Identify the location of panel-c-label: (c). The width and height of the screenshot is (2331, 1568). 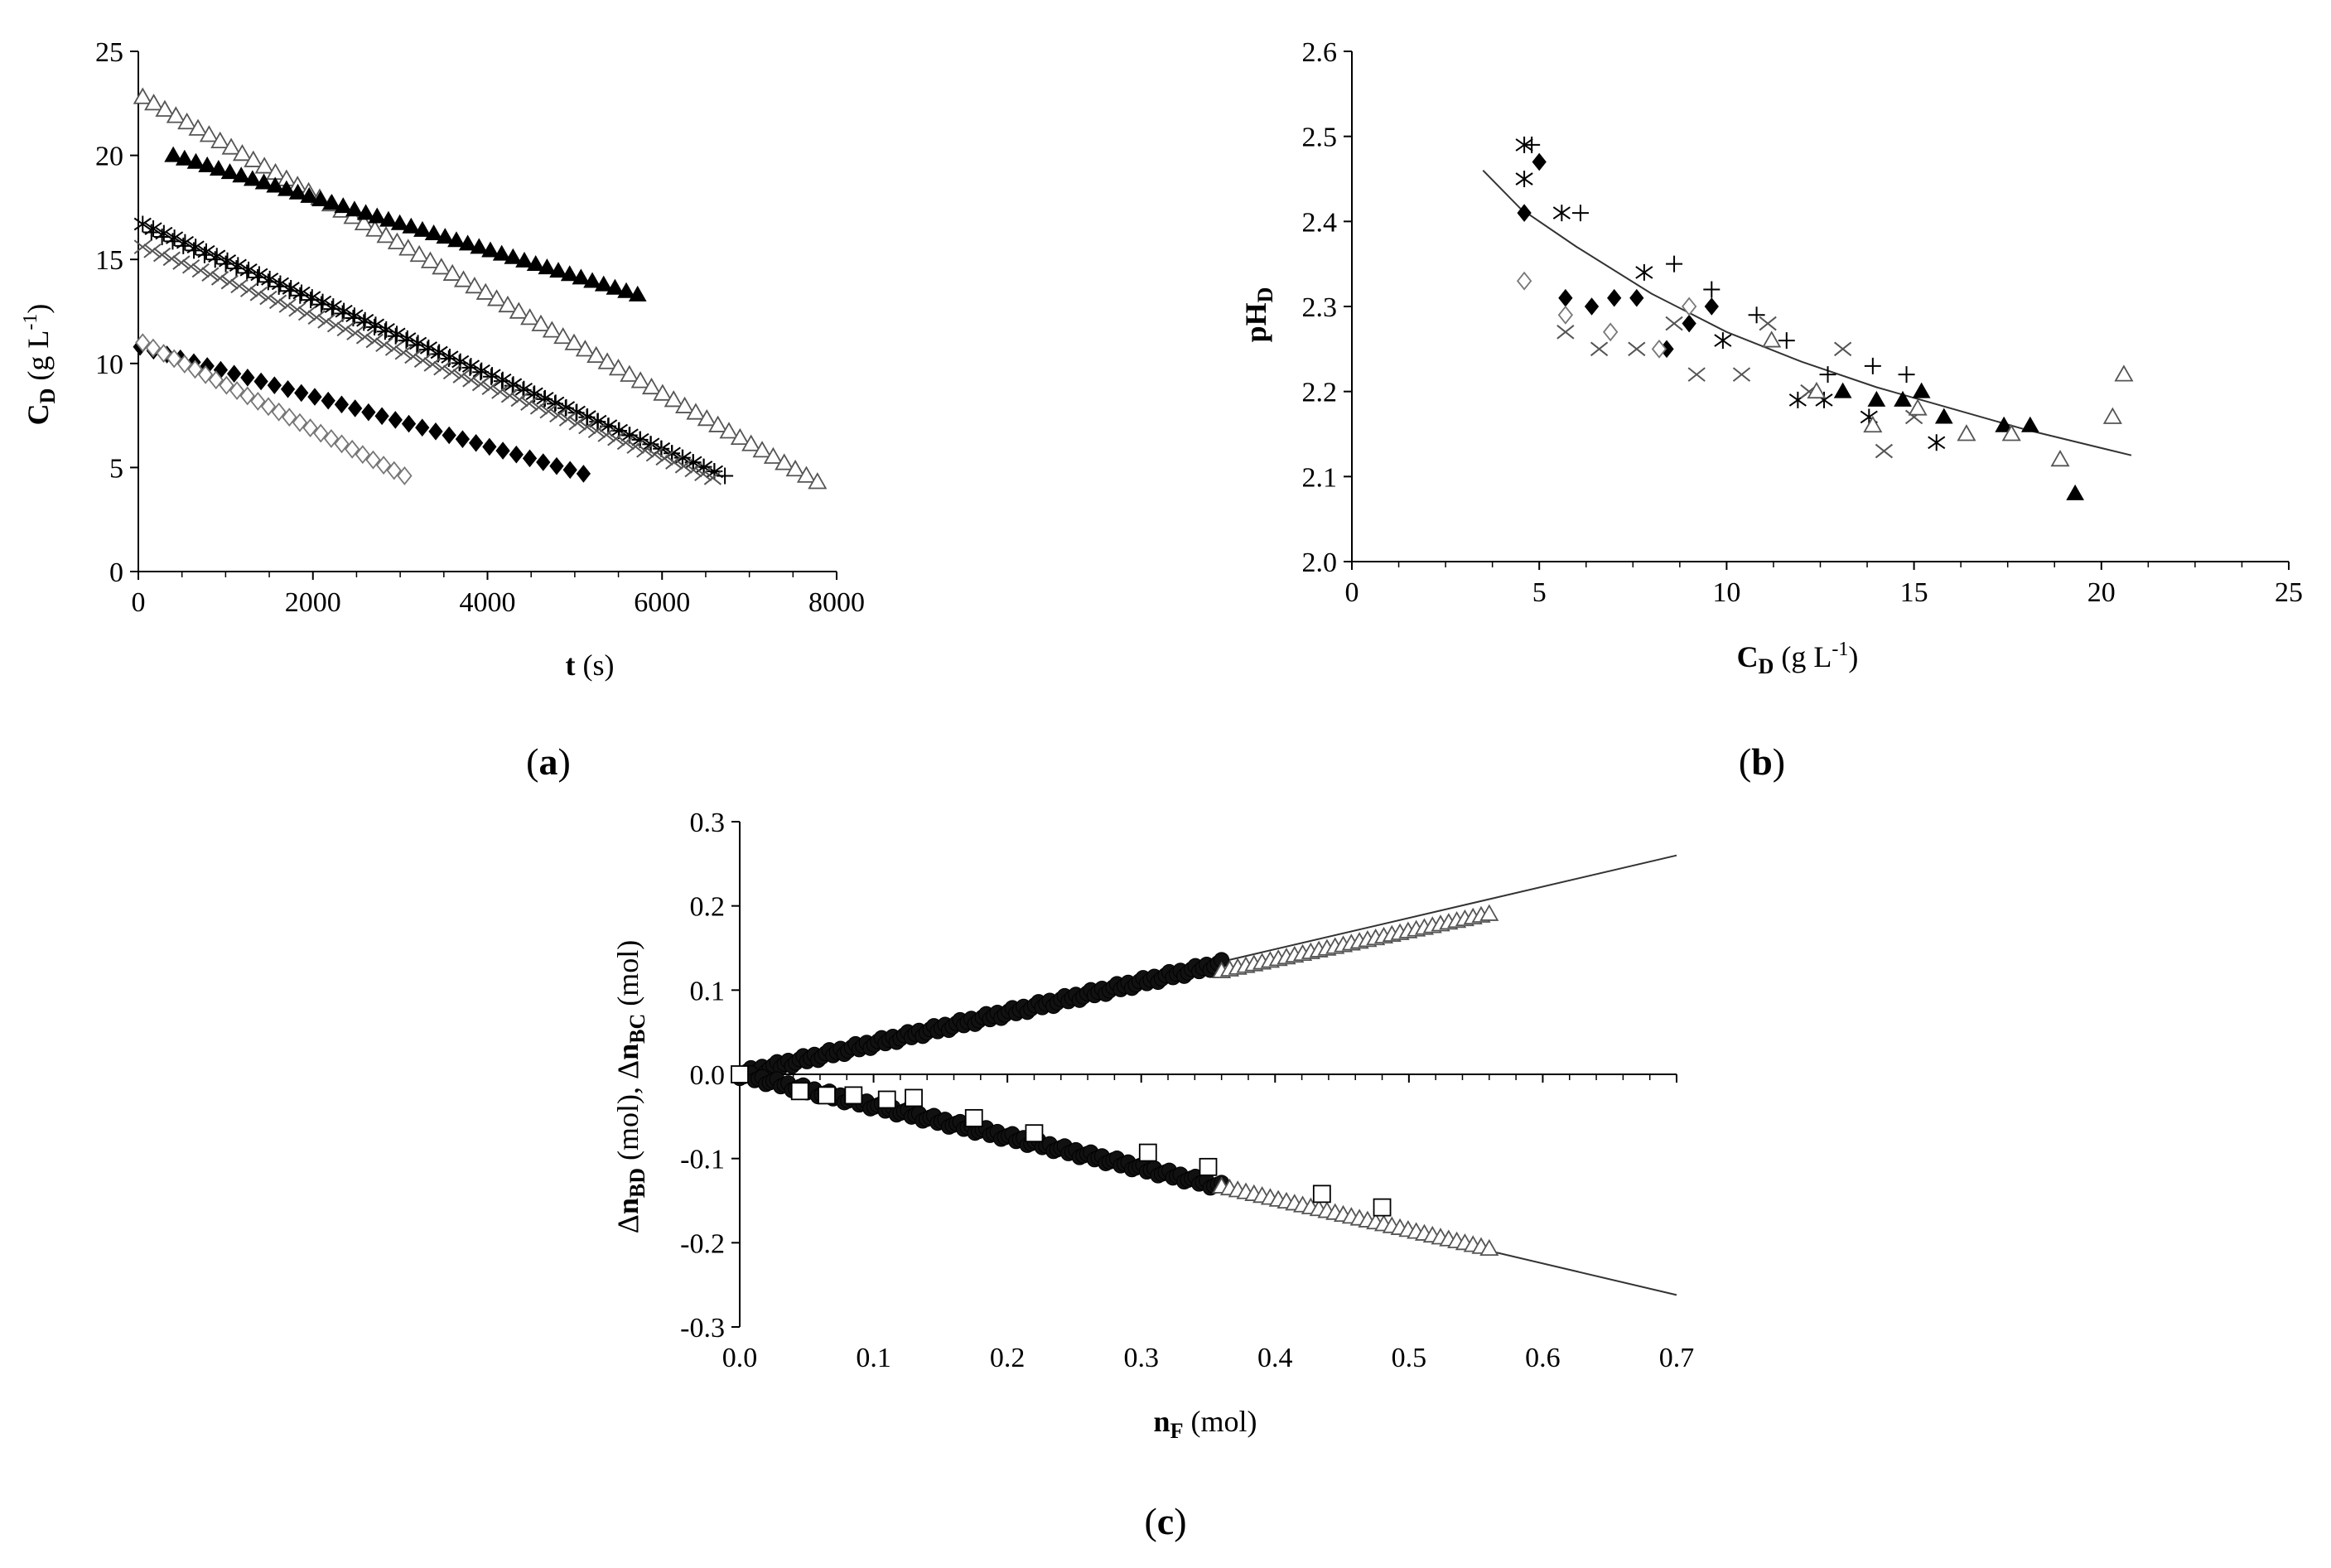
(1165, 1521).